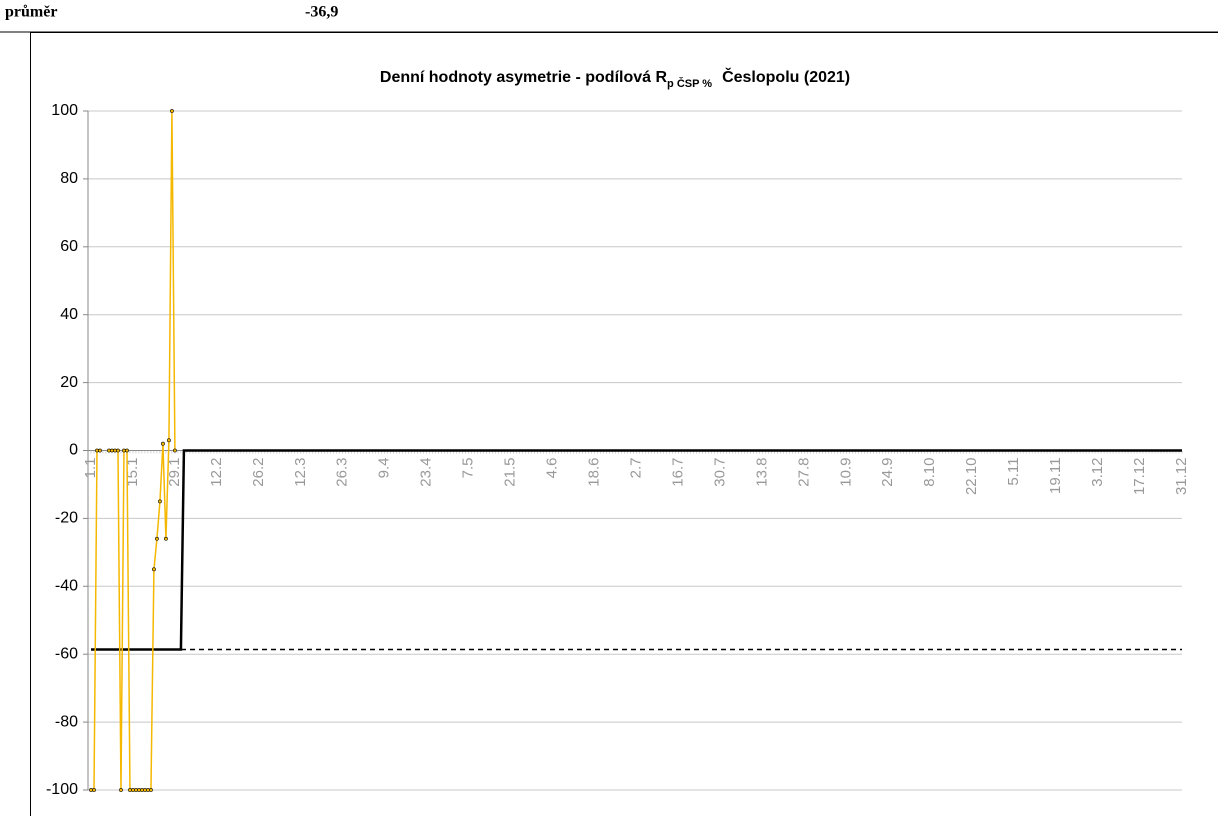 The width and height of the screenshot is (1218, 816). I want to click on title-main: Denní hodnoty asymetrie - podílová R, so click(524, 77).